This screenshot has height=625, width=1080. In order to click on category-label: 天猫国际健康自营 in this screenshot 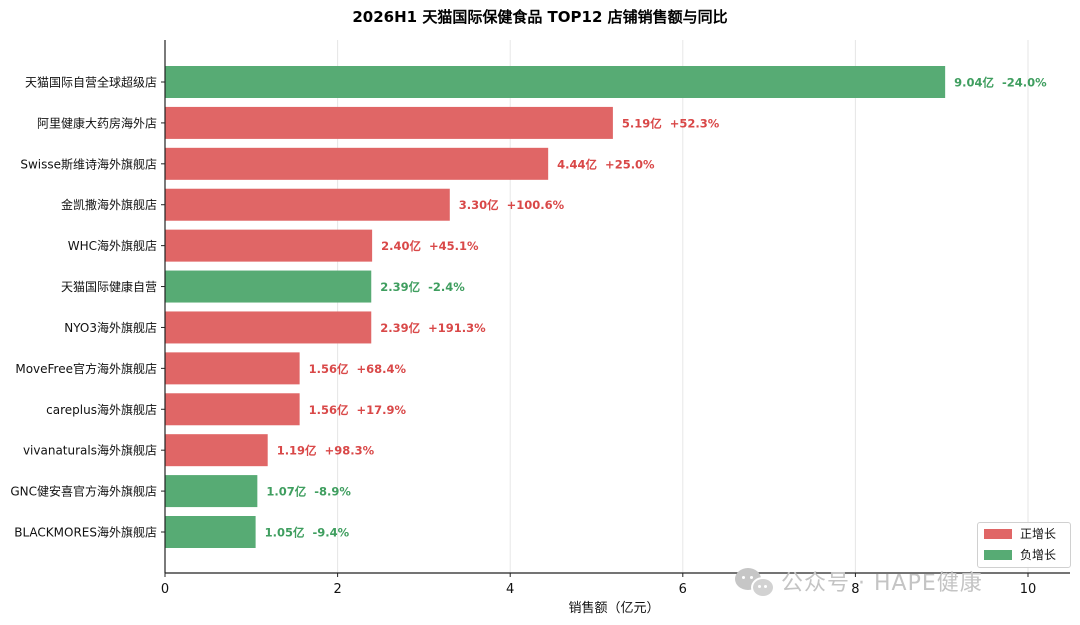, I will do `click(109, 286)`.